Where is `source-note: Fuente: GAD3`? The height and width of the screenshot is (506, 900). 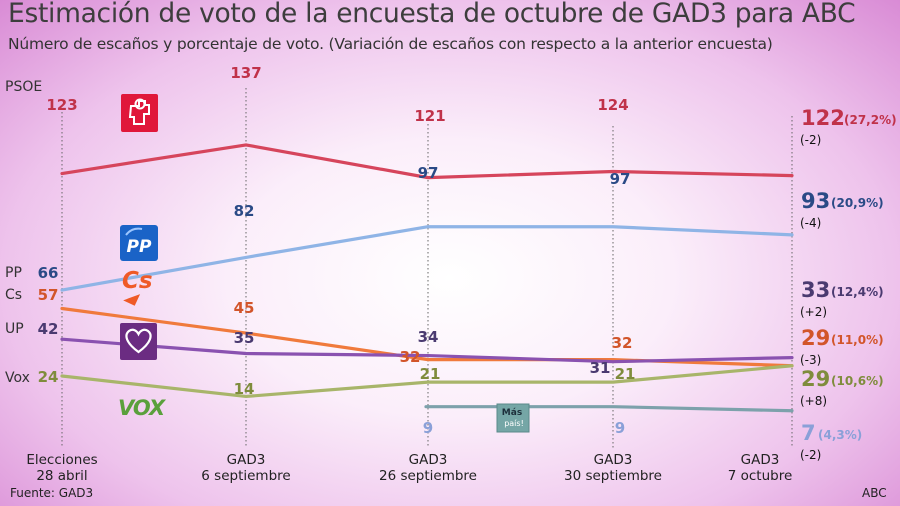 source-note: Fuente: GAD3 is located at coordinates (52, 493).